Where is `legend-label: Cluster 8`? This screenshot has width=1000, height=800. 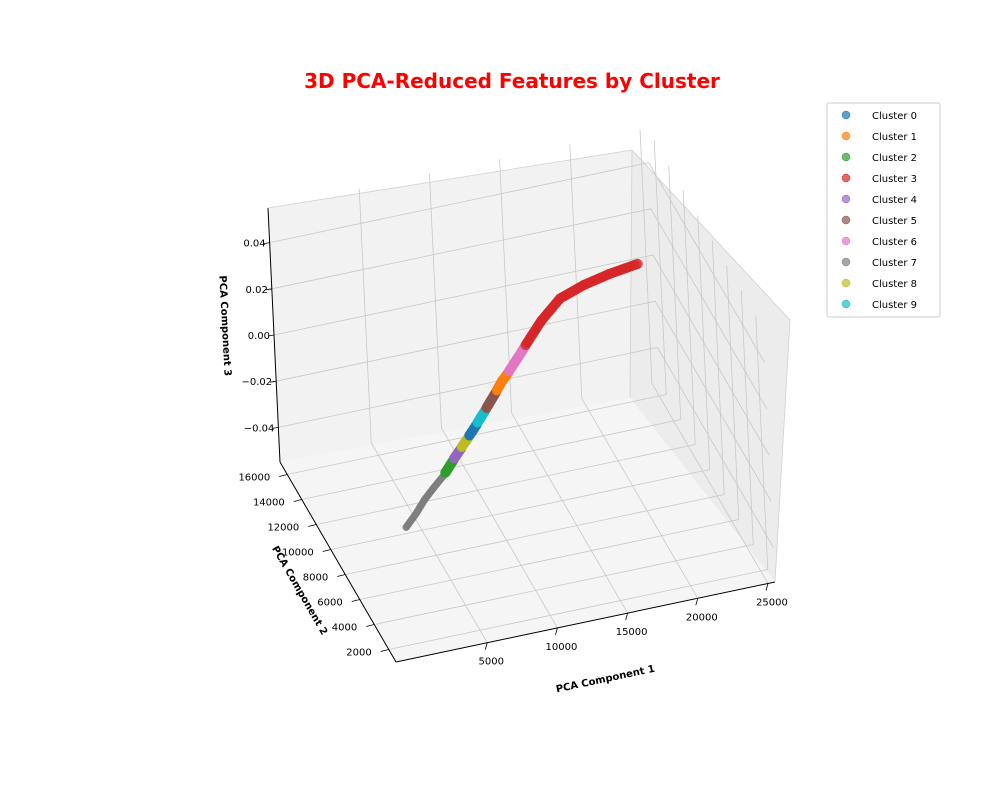 legend-label: Cluster 8 is located at coordinates (894, 284).